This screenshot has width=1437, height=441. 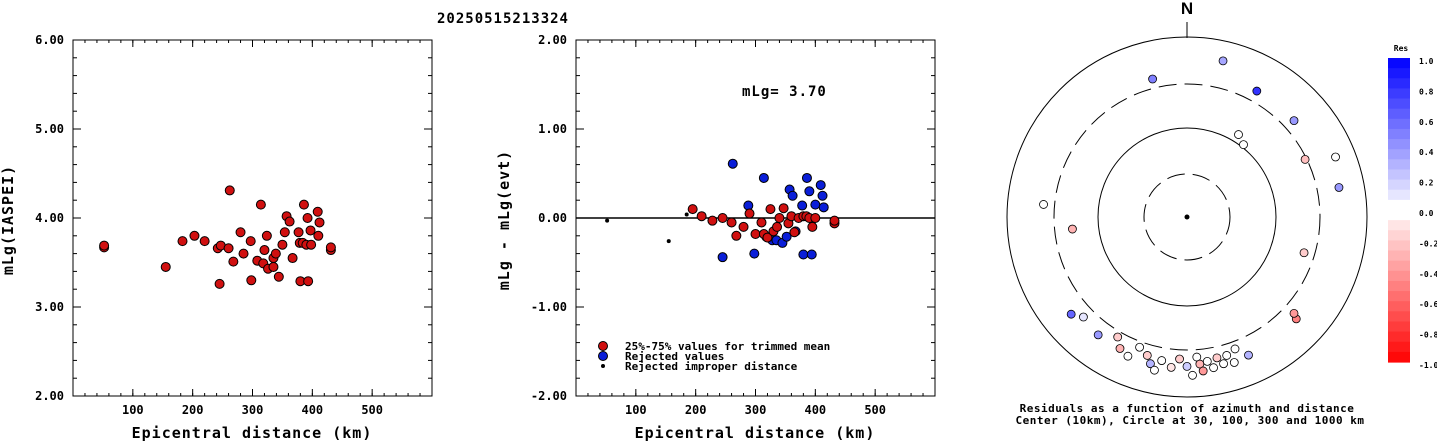 What do you see at coordinates (1428, 274) in the screenshot?
I see `colorbar-tick-label: -0.4` at bounding box center [1428, 274].